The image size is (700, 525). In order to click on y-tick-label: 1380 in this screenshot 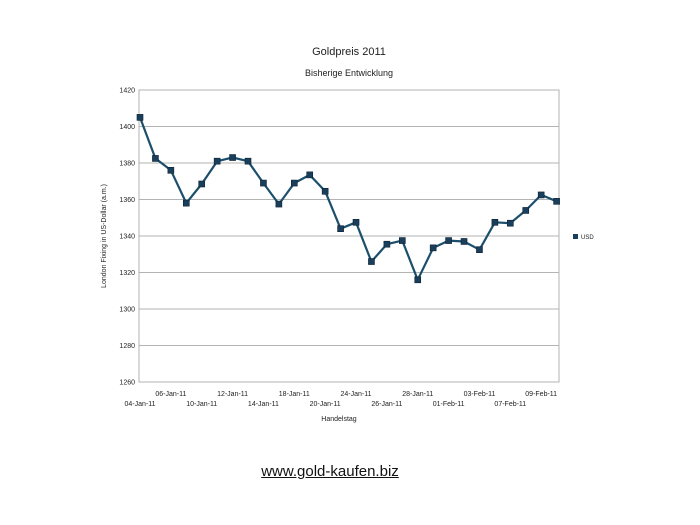, I will do `click(127, 164)`.